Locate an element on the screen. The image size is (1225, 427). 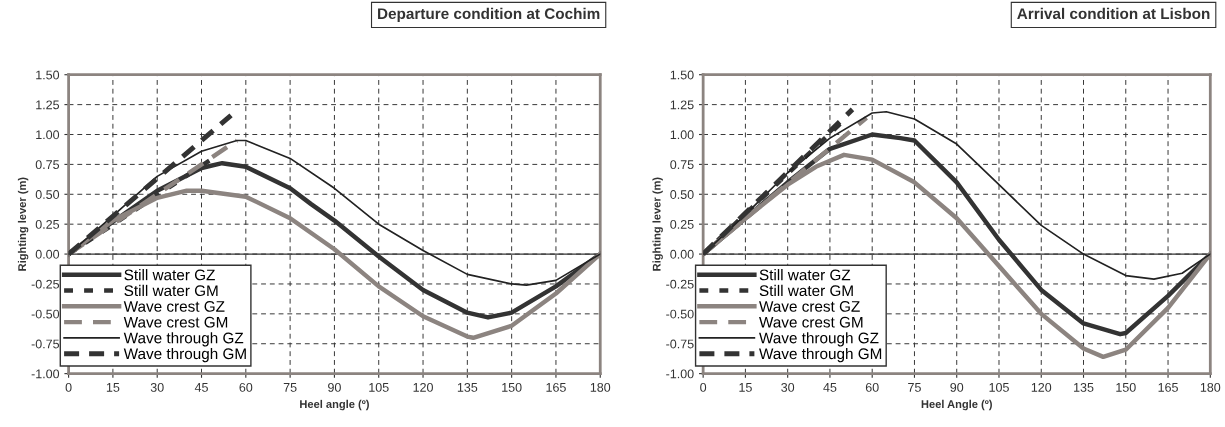
chart-title: Arrival condition at Lisbon is located at coordinates (1113, 13).